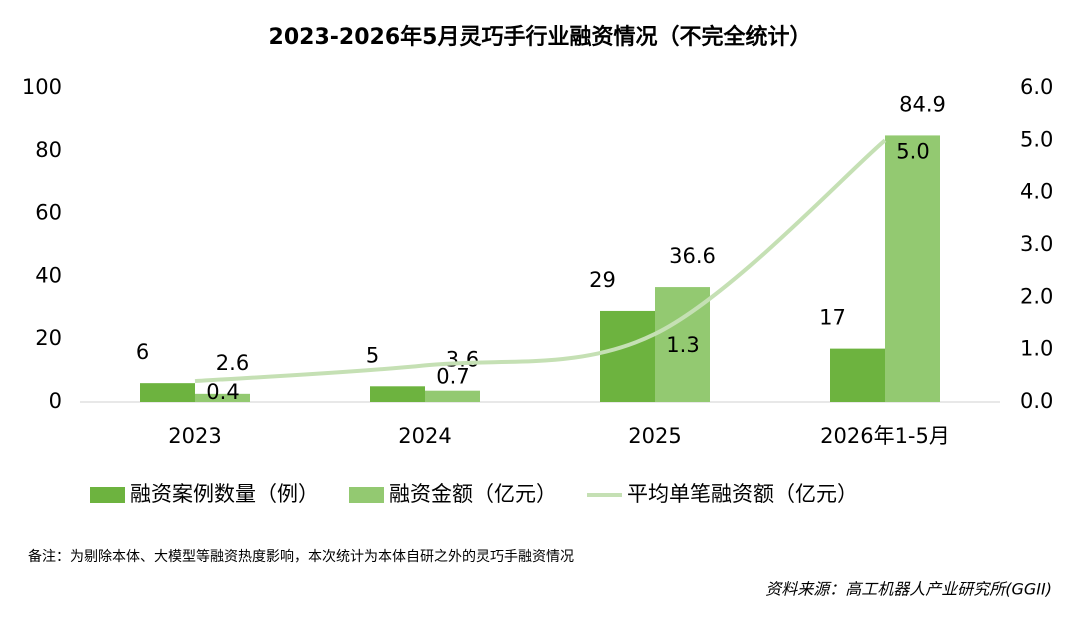  Describe the element at coordinates (48, 338) in the screenshot. I see `y-tick-label: 20` at that location.